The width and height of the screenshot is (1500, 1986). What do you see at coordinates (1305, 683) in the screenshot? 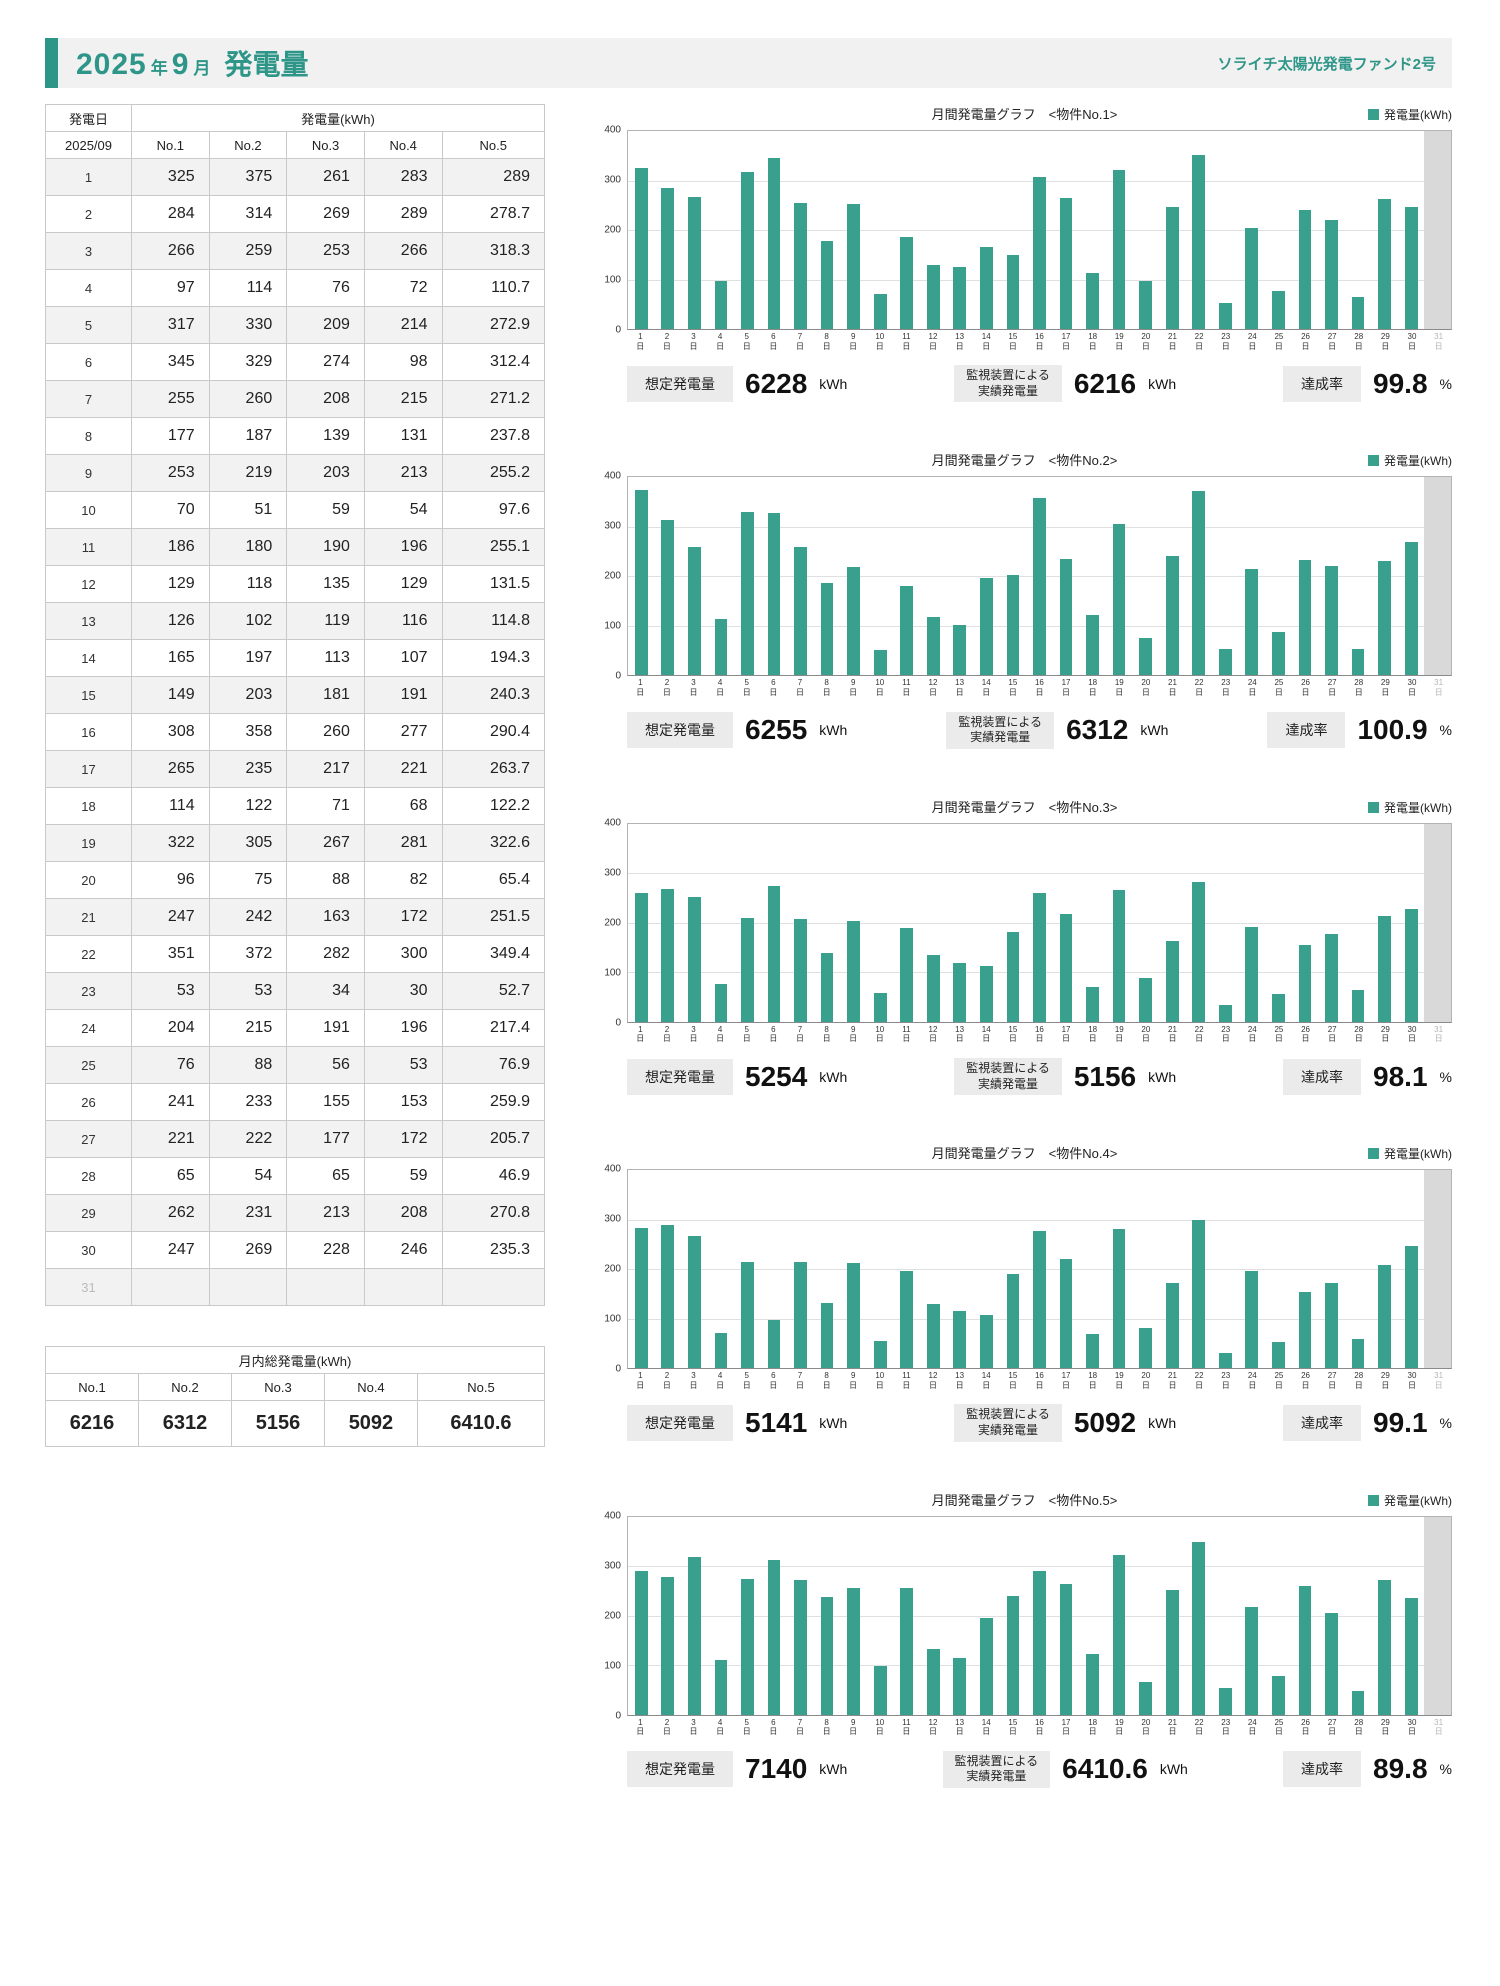
I see `x-tick-day: 26` at bounding box center [1305, 683].